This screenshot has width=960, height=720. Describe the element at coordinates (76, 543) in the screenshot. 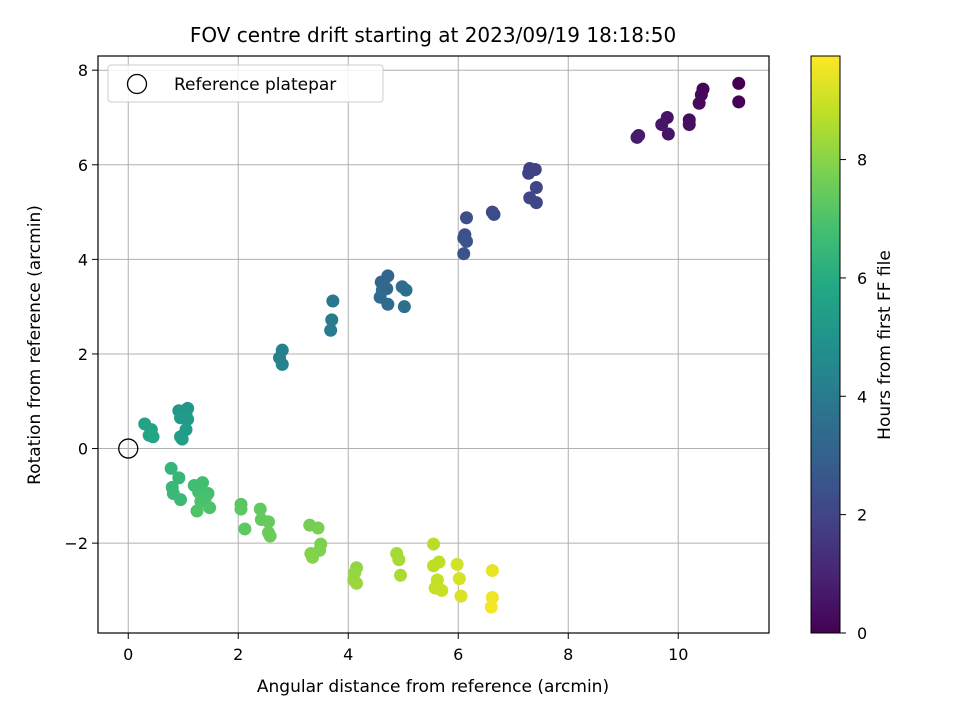

I see `y-tick-label: −2` at that location.